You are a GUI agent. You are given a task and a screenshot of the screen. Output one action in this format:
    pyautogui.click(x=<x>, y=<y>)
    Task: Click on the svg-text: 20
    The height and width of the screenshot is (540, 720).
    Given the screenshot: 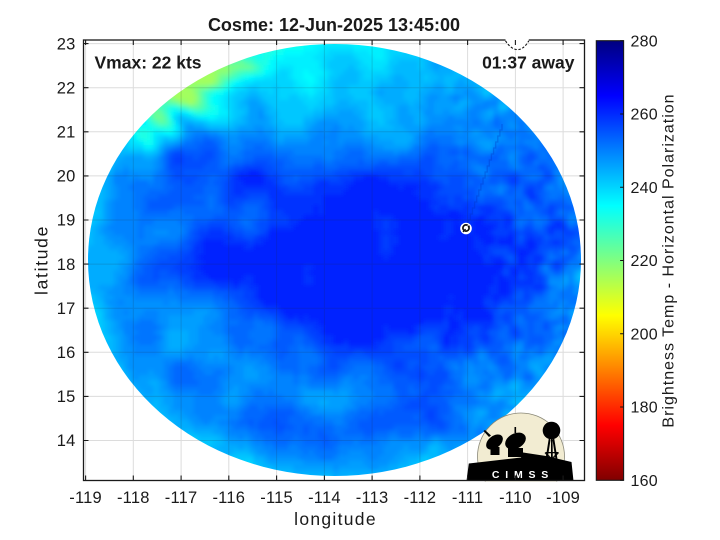 What is the action you would take?
    pyautogui.click(x=66, y=177)
    